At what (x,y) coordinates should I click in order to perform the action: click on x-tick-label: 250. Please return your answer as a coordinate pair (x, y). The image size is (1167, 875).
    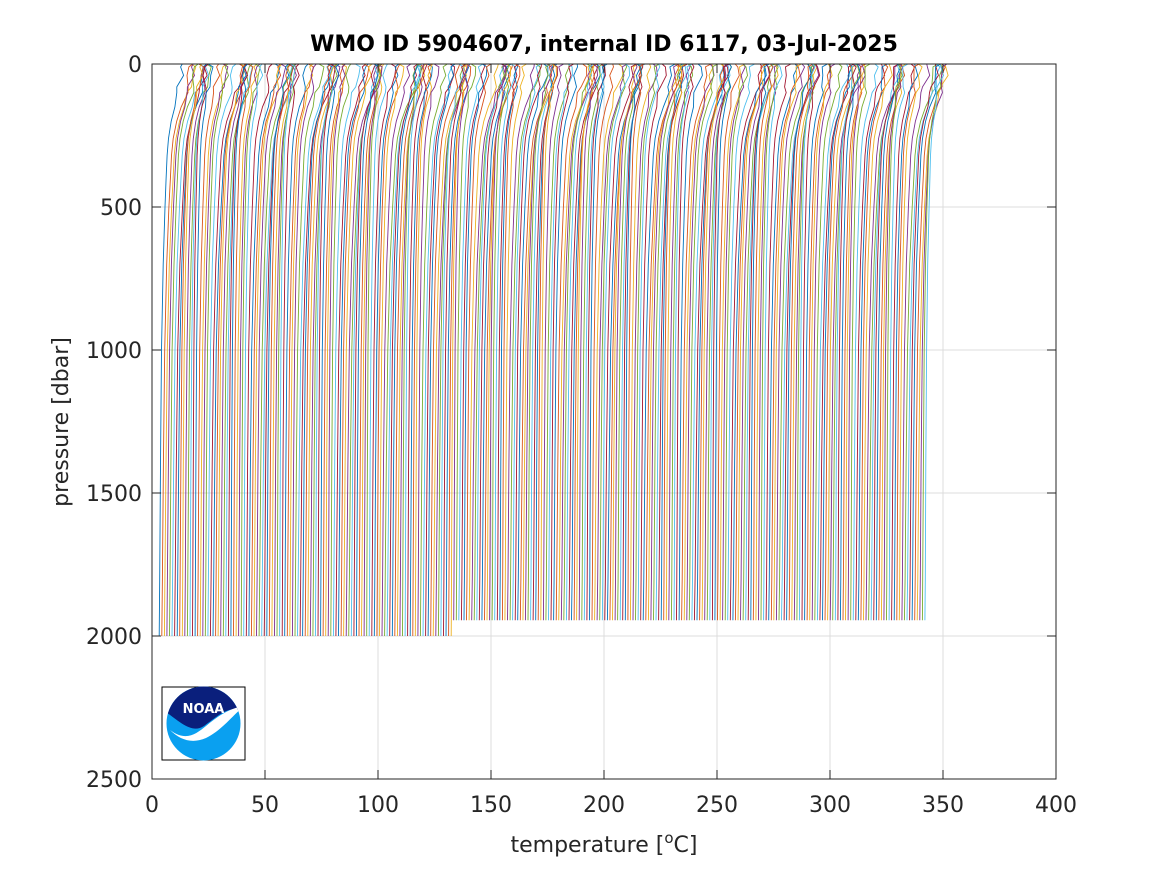
    Looking at the image, I should click on (717, 805).